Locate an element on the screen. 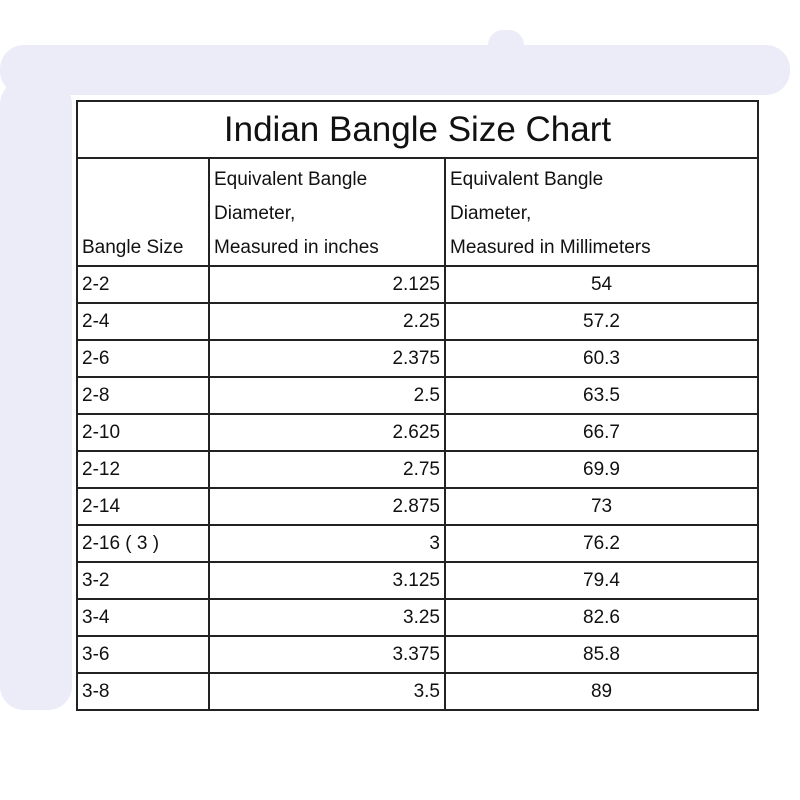 This screenshot has width=800, height=800. table-row: 3-6 3.375 85.8 is located at coordinates (418, 654).